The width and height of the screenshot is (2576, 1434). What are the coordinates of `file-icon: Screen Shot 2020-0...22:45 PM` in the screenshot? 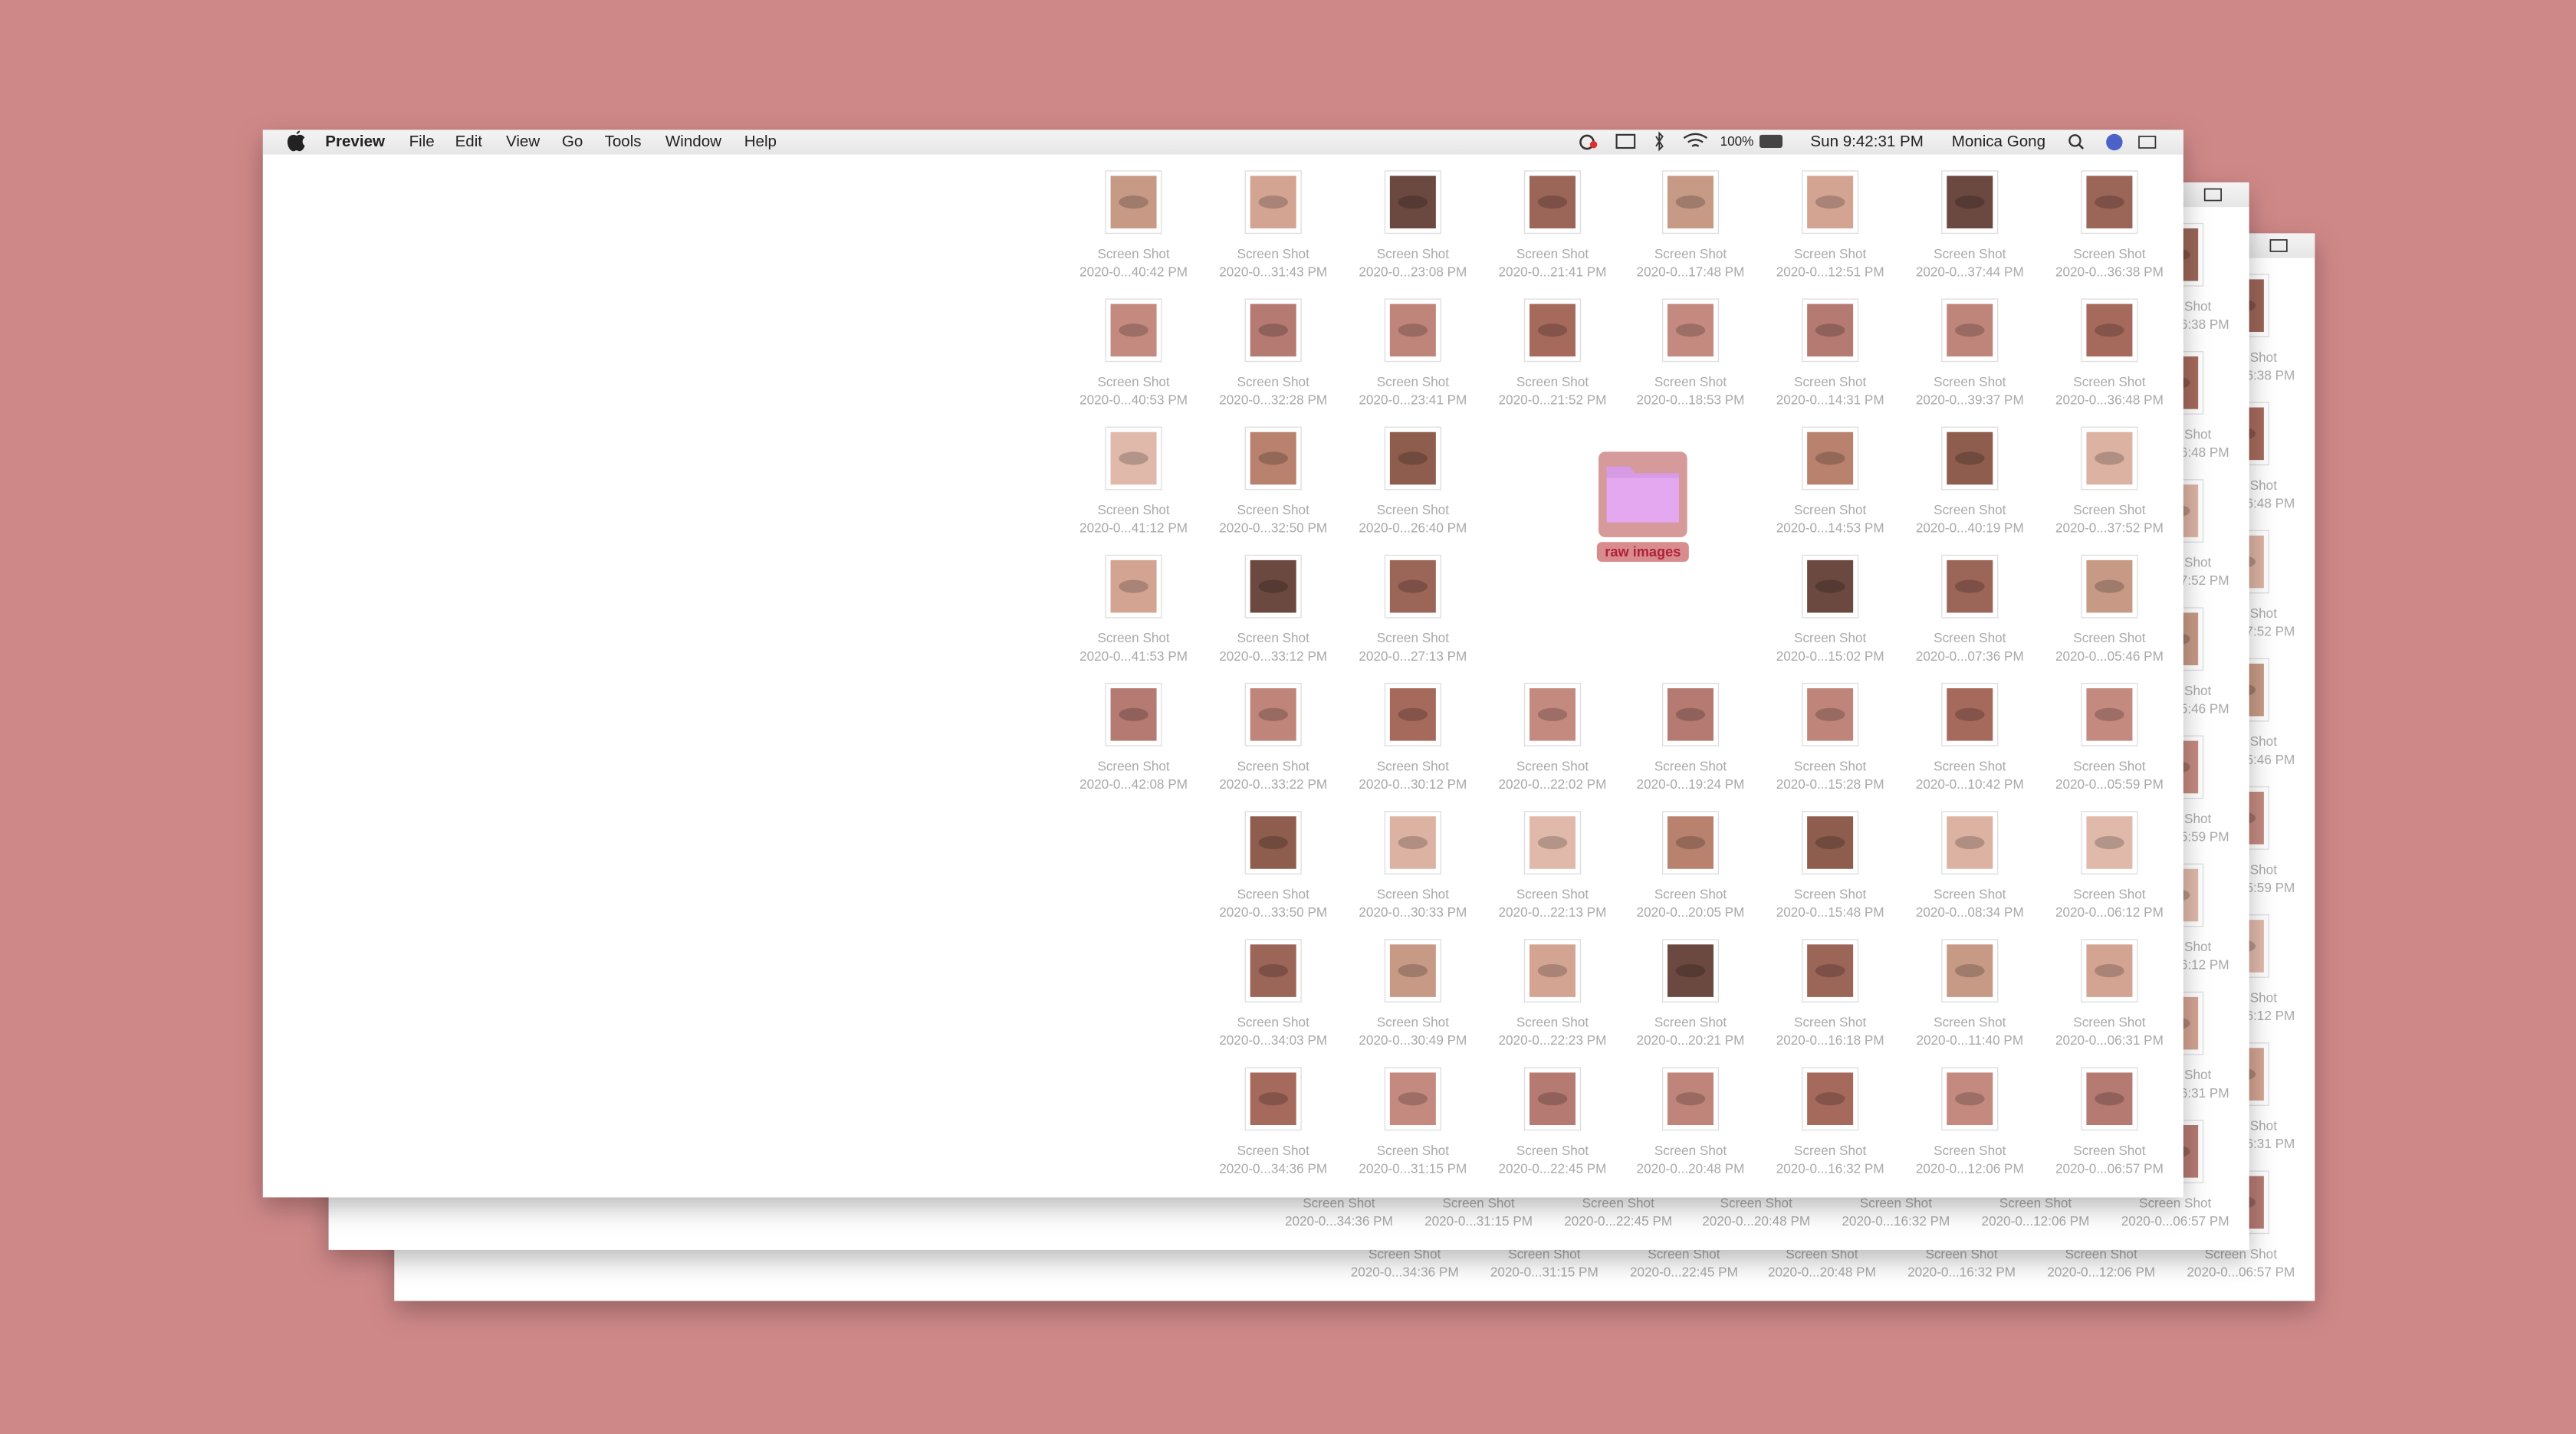 It's located at (1553, 1121).